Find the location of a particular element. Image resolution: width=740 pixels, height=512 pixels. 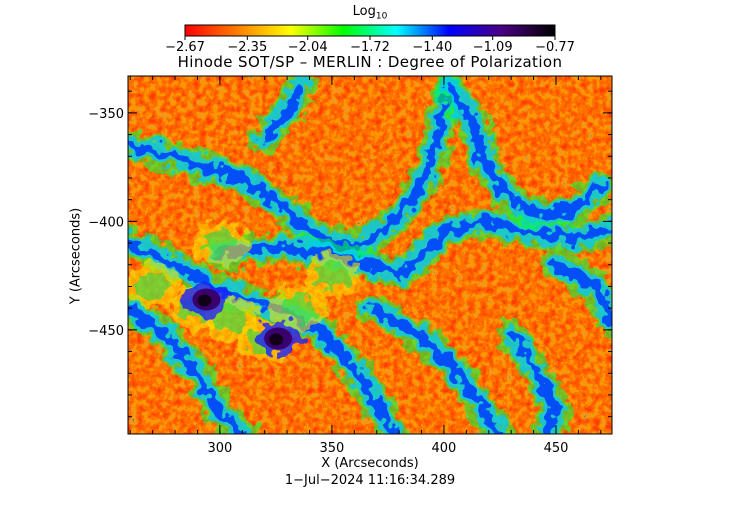

y-axis-label: Y (Arcseconds) is located at coordinates (76, 256).